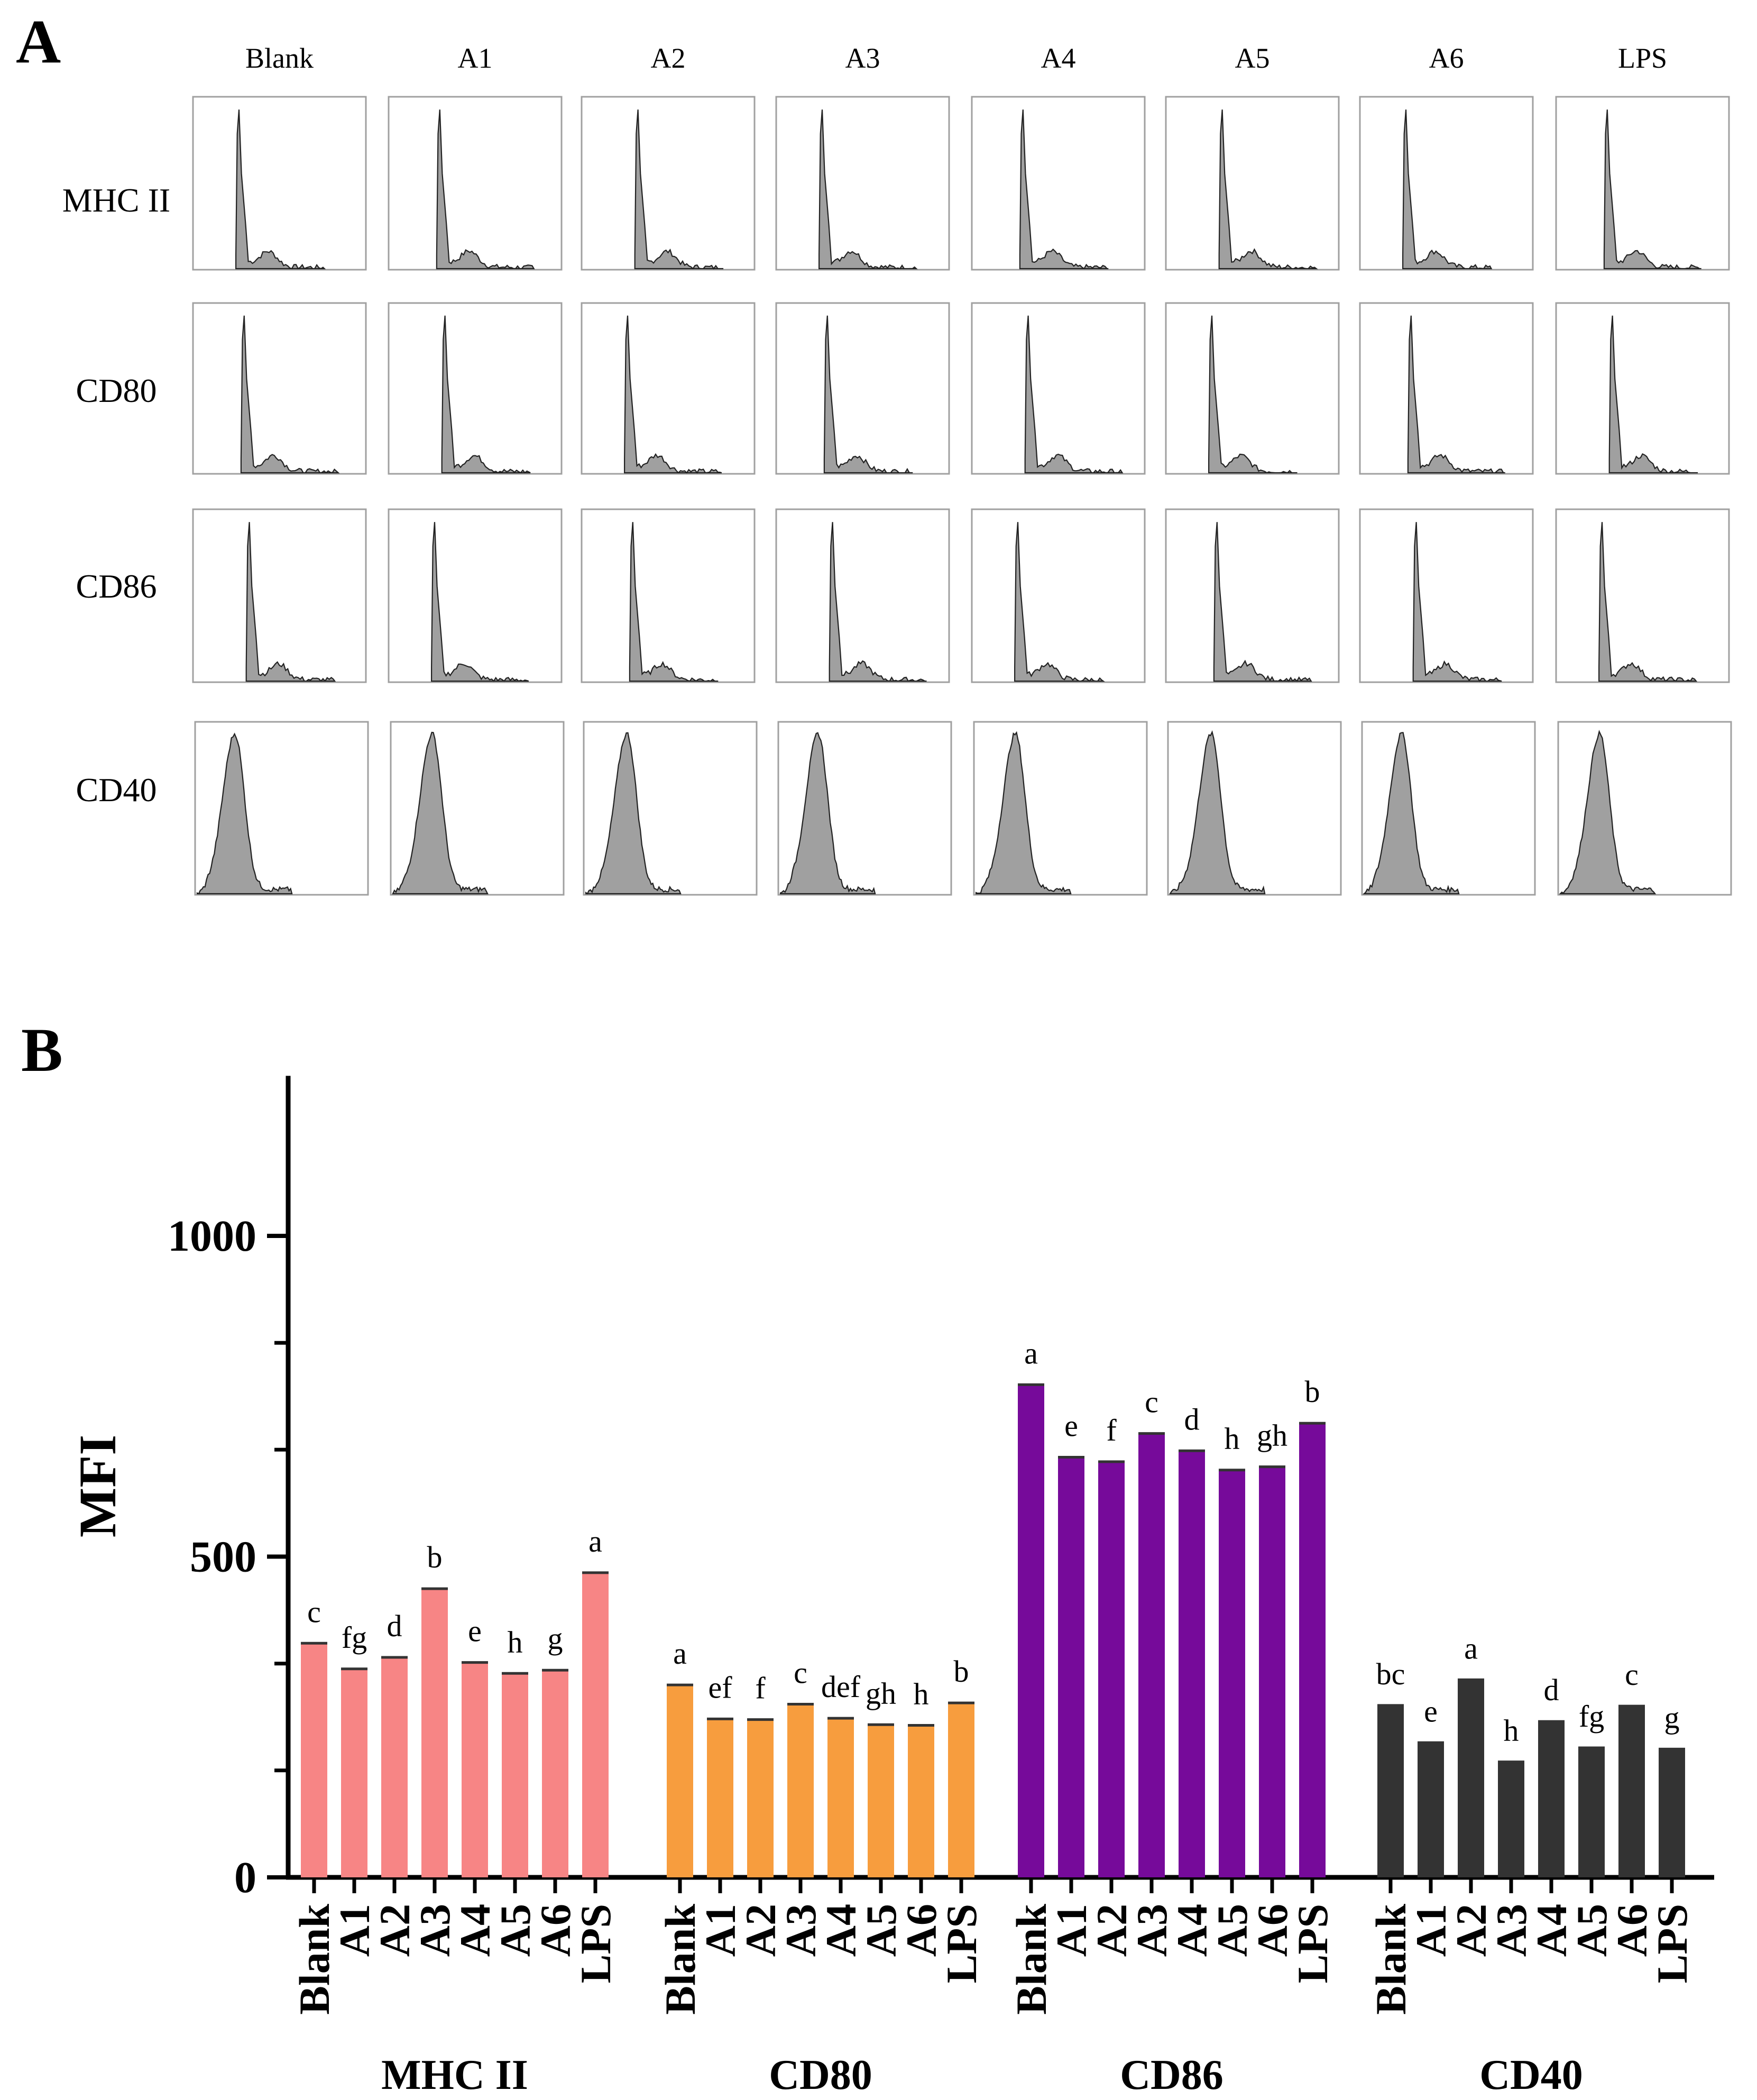 This screenshot has width=1757, height=2100. Describe the element at coordinates (1111, 1430) in the screenshot. I see `significance-letter: f` at that location.